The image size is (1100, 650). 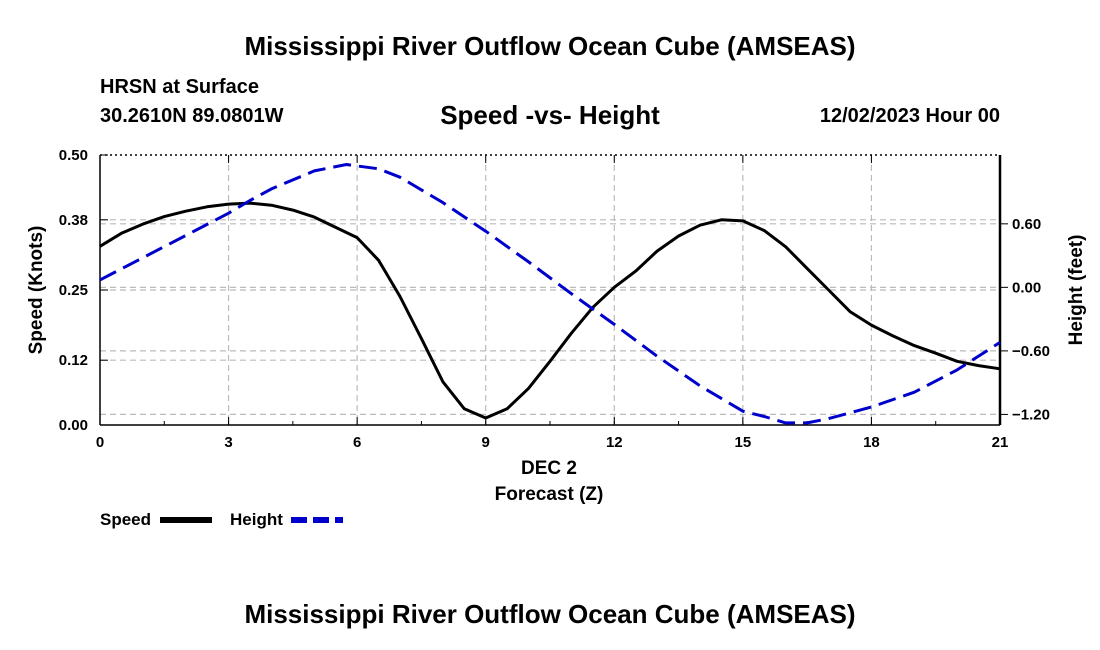 I want to click on chart-subtitle: Speed -vs- Height, so click(x=550, y=115).